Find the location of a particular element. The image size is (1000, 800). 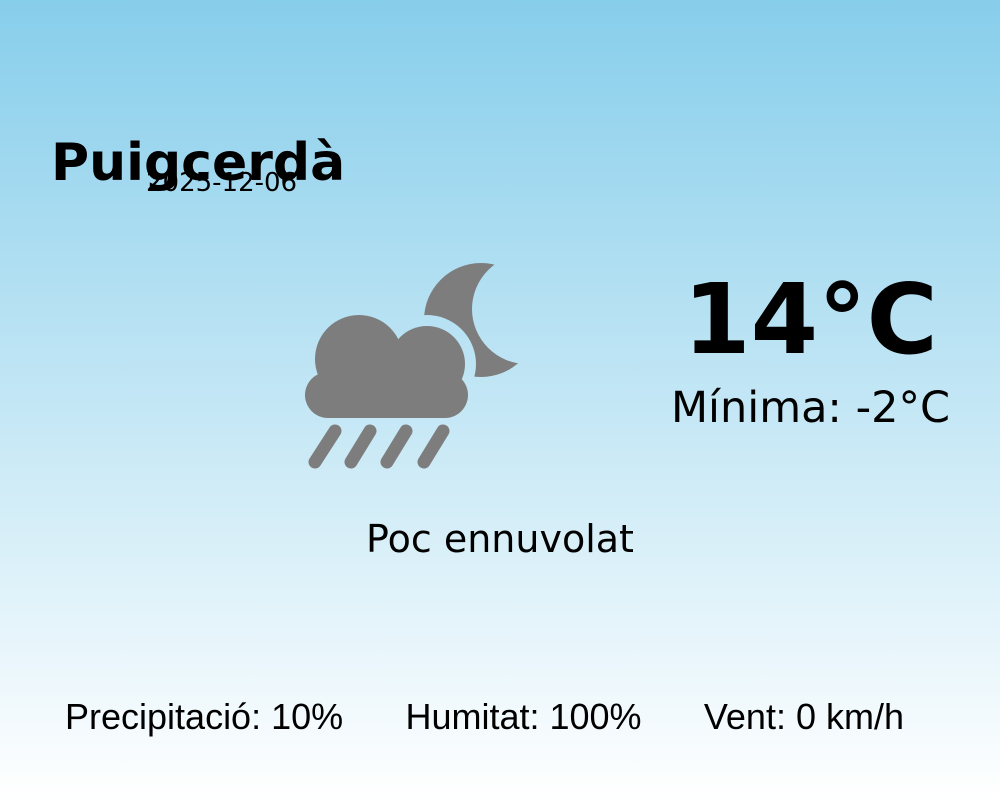

condition-text: Poc ennuvolat is located at coordinates (500, 539).